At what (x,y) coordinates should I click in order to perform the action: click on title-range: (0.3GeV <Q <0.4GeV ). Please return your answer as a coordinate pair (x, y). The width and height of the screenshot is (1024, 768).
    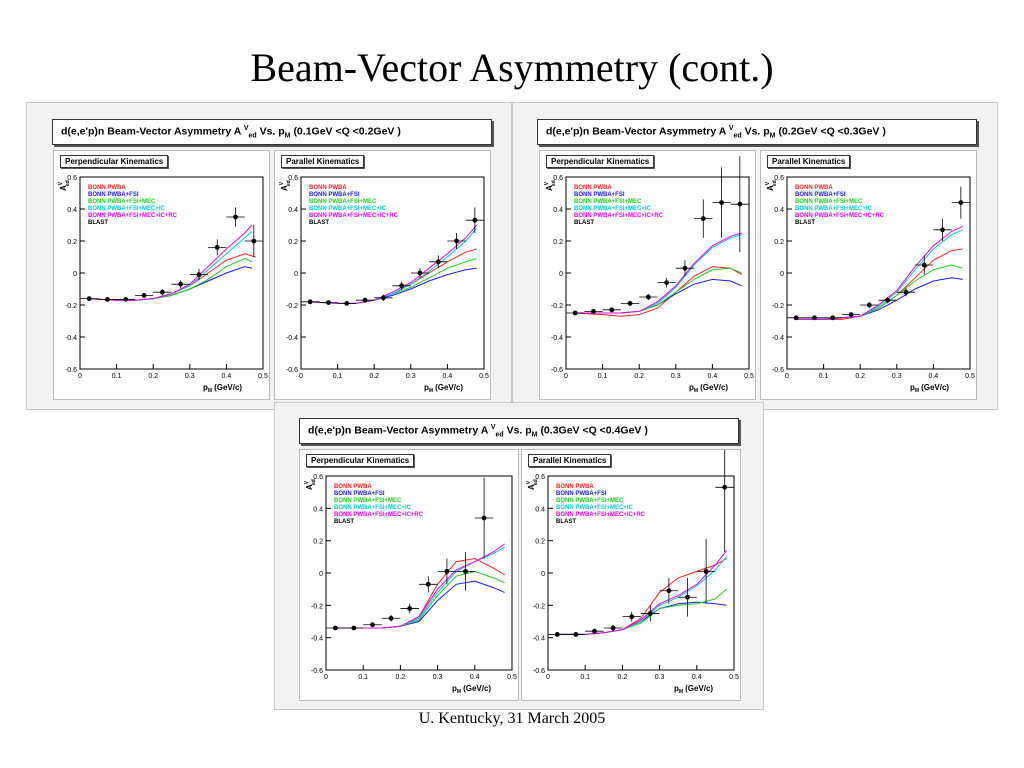
    Looking at the image, I should click on (594, 430).